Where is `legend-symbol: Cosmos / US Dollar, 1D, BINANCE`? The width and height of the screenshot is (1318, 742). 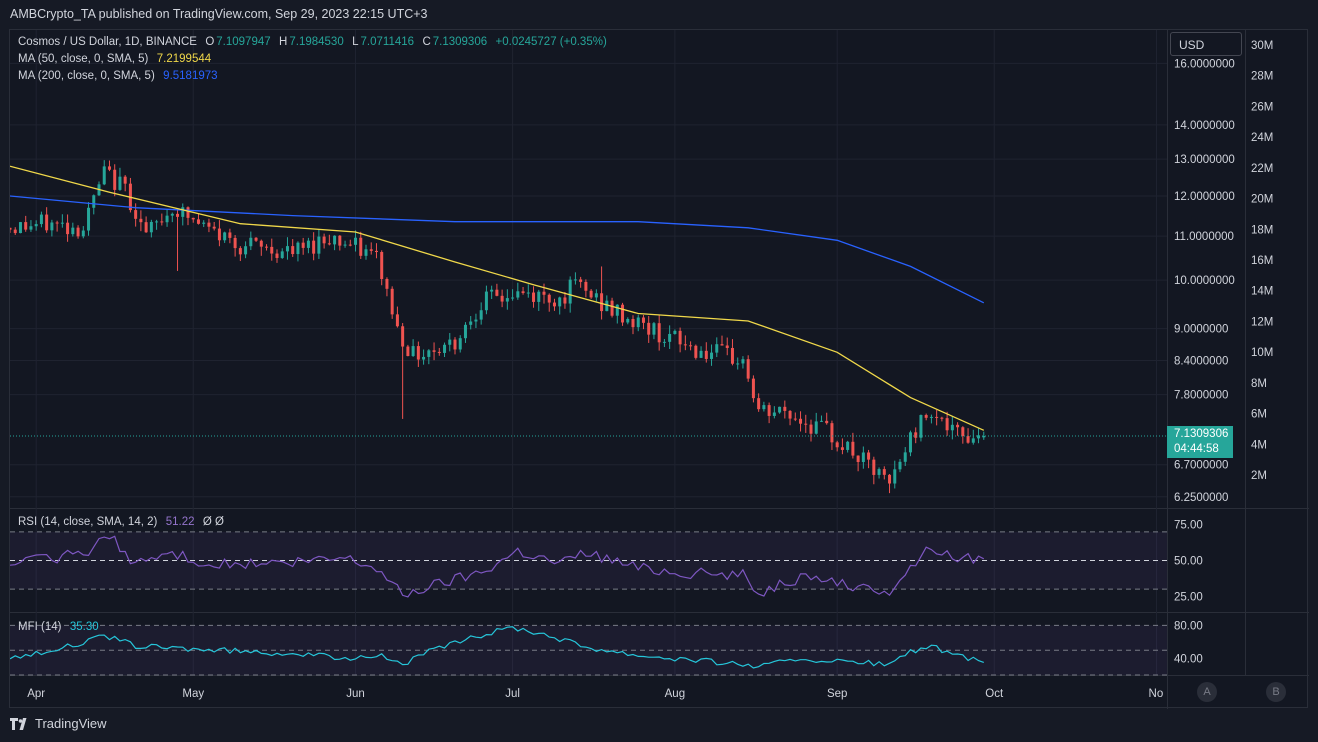
legend-symbol: Cosmos / US Dollar, 1D, BINANCE is located at coordinates (107, 42).